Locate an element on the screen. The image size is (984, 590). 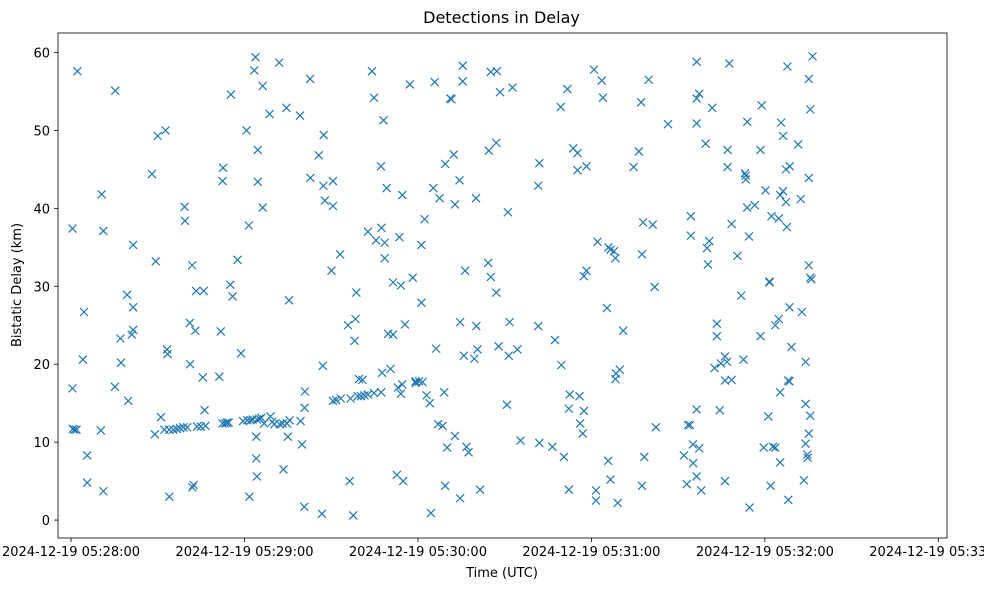
x-axis-title: Time (UTC) is located at coordinates (501, 573).